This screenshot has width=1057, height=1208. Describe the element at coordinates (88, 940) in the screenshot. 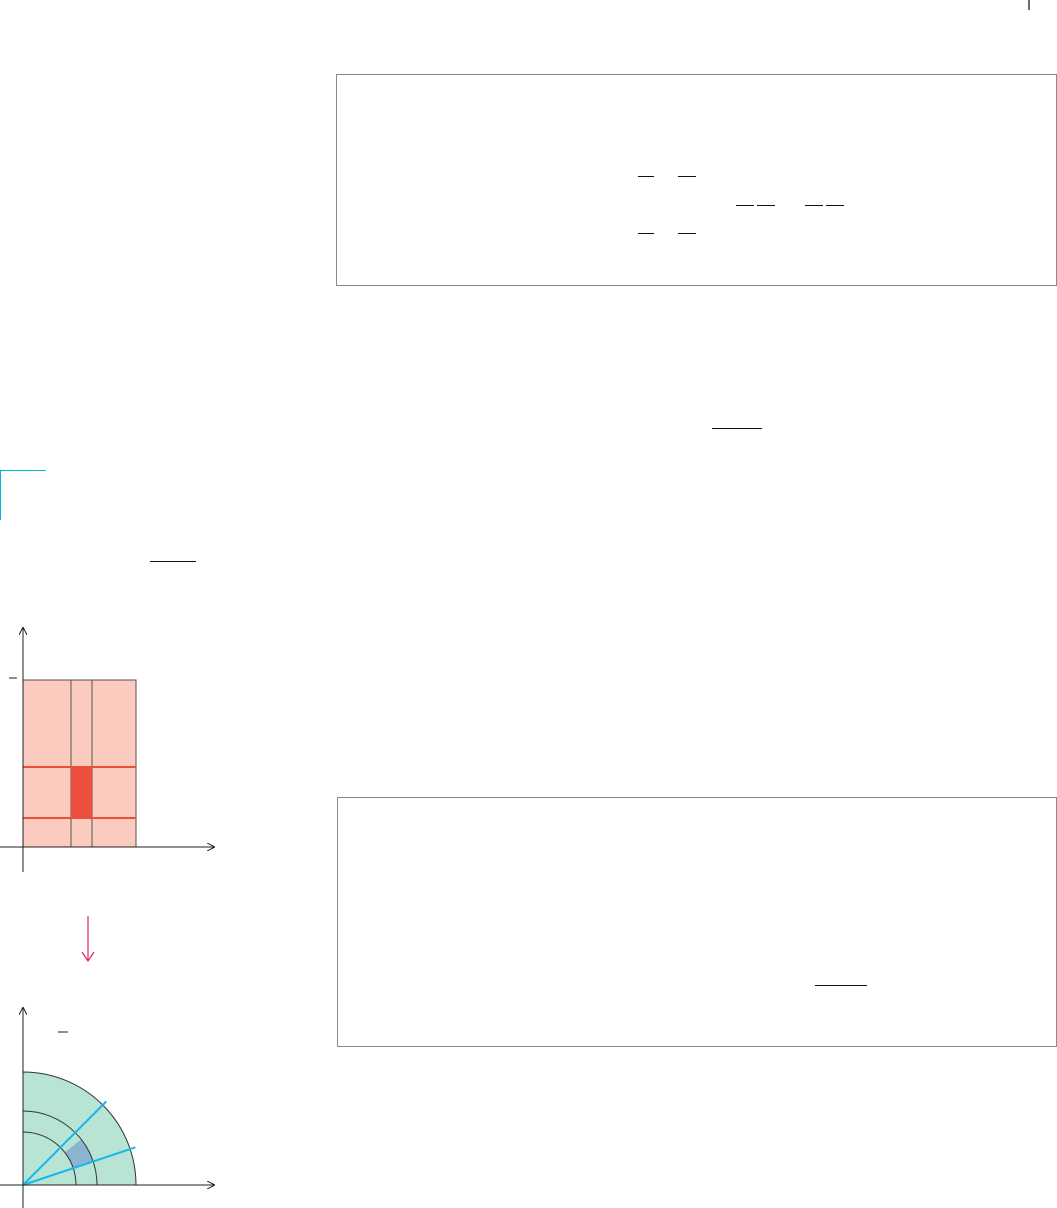

I see `down-arrow-icon` at that location.